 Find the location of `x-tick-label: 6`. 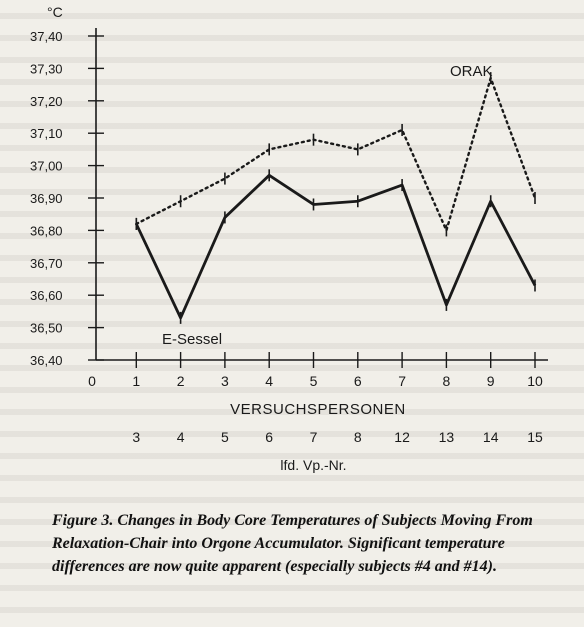

x-tick-label: 6 is located at coordinates (358, 381).